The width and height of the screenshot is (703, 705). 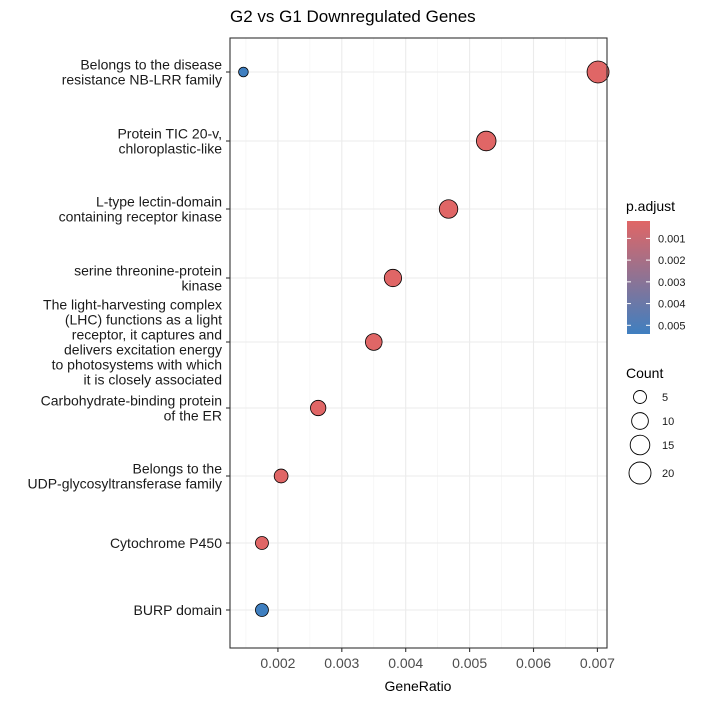 I want to click on legend-color: p.adjust 0.001 0.002 0.003 0.004 0.005, so click(x=656, y=266).